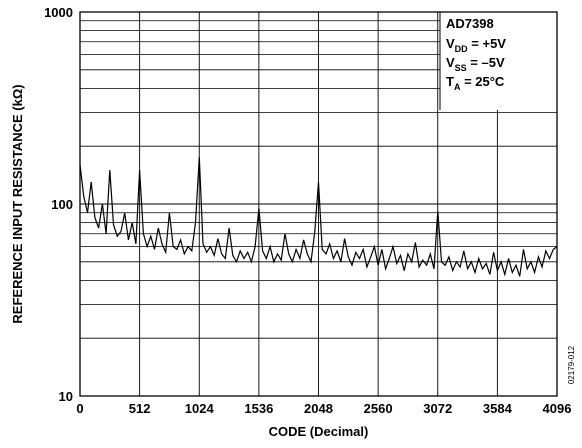  I want to click on annotation-line: TA = 25°C, so click(475, 83).